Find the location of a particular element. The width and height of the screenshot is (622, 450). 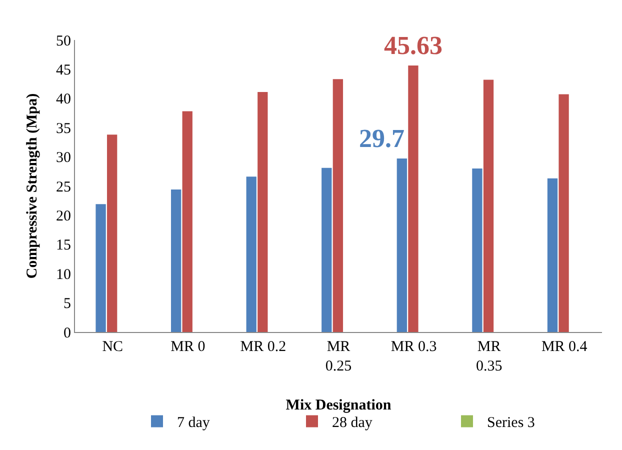

data-label: 45.63 is located at coordinates (413, 45).